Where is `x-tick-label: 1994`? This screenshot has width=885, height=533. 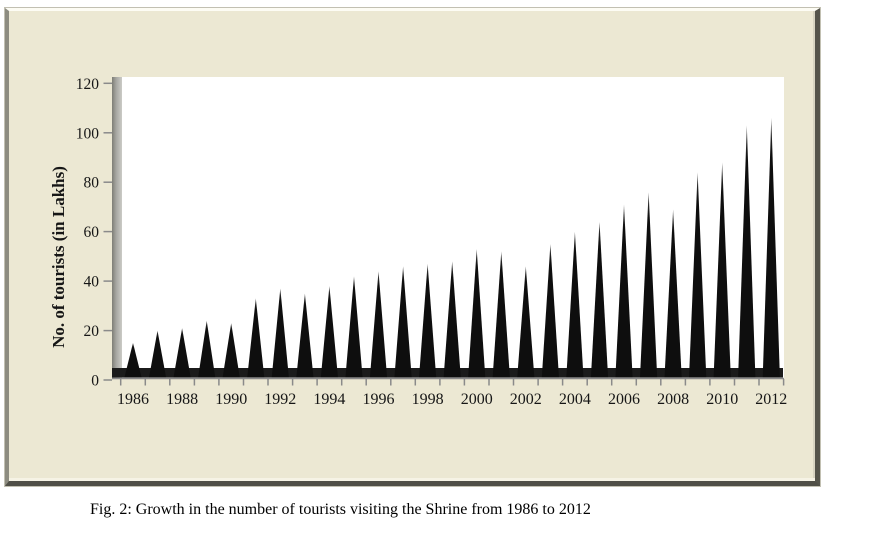
x-tick-label: 1994 is located at coordinates (329, 399).